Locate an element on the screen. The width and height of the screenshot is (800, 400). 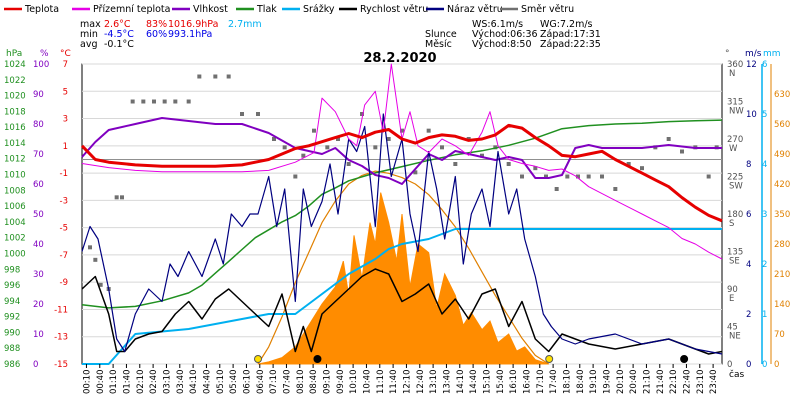
dir-tick-cardinal: E is located at coordinates (731, 299).